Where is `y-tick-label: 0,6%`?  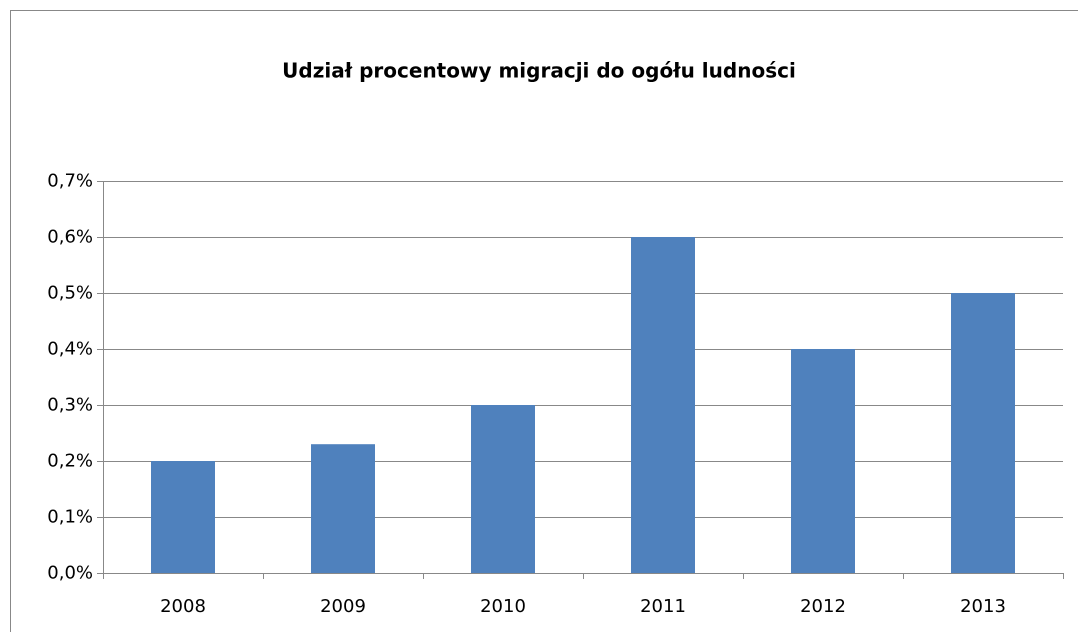 y-tick-label: 0,6% is located at coordinates (70, 237).